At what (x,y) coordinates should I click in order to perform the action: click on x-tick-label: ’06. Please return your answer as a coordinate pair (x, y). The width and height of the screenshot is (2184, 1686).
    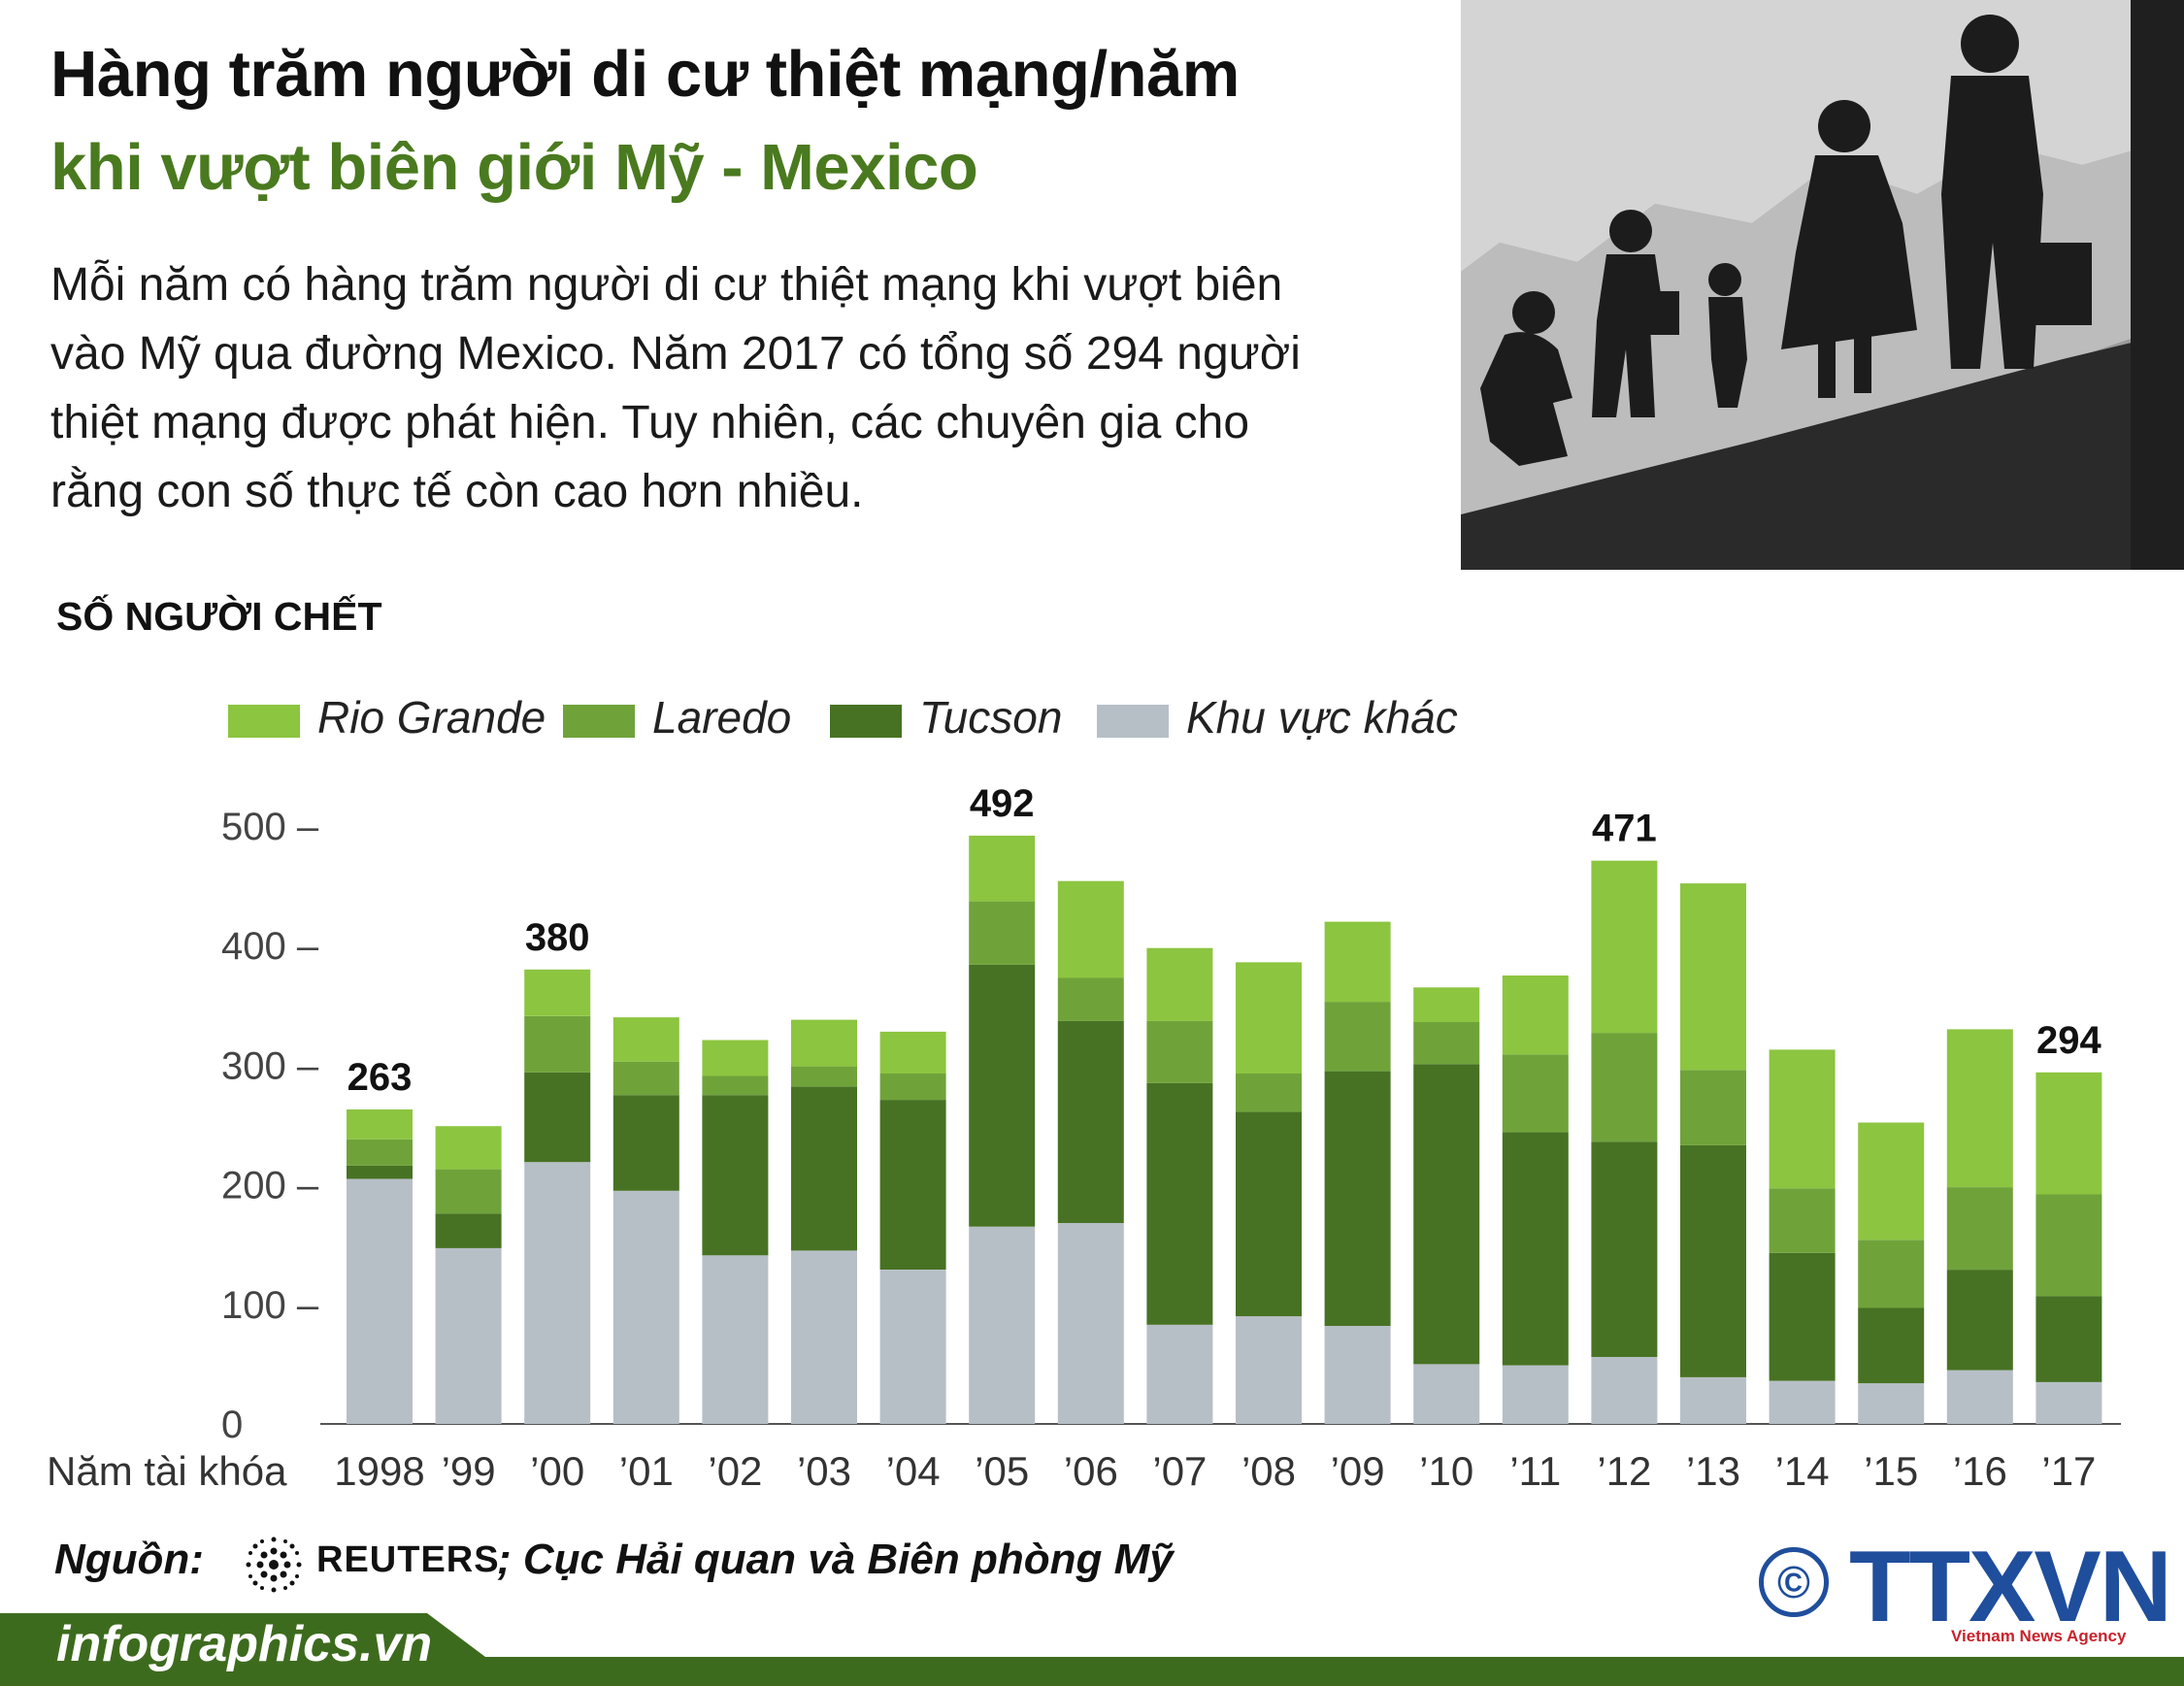
    Looking at the image, I should click on (1091, 1471).